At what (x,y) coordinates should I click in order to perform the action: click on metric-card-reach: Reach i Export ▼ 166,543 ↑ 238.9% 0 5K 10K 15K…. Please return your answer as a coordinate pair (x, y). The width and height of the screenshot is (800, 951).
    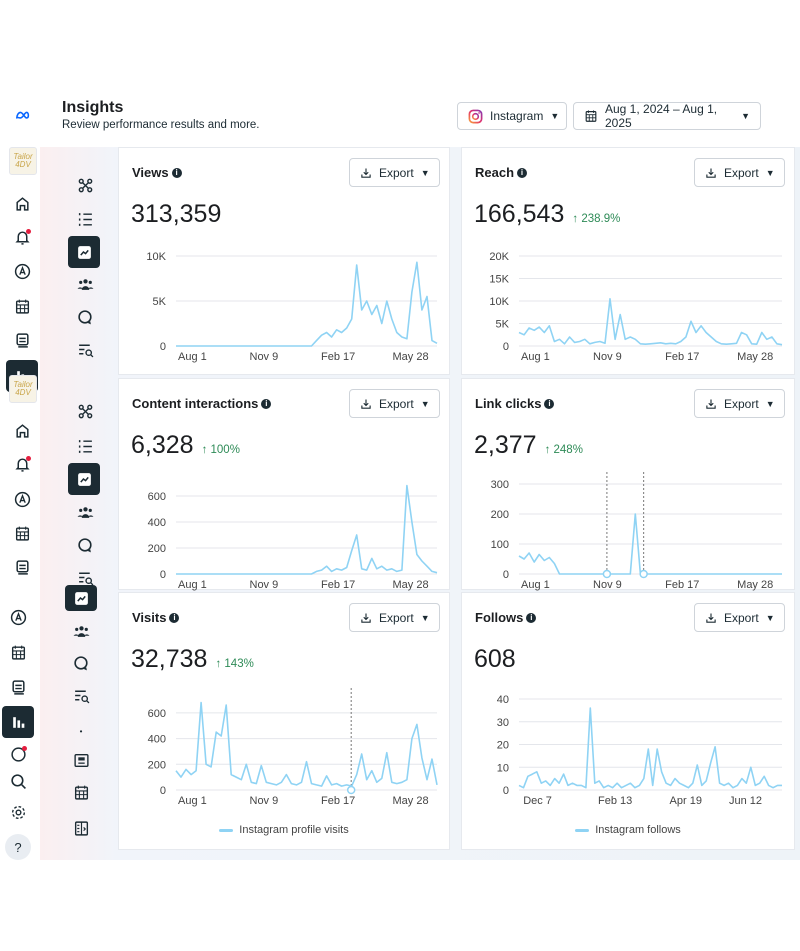
    Looking at the image, I should click on (628, 261).